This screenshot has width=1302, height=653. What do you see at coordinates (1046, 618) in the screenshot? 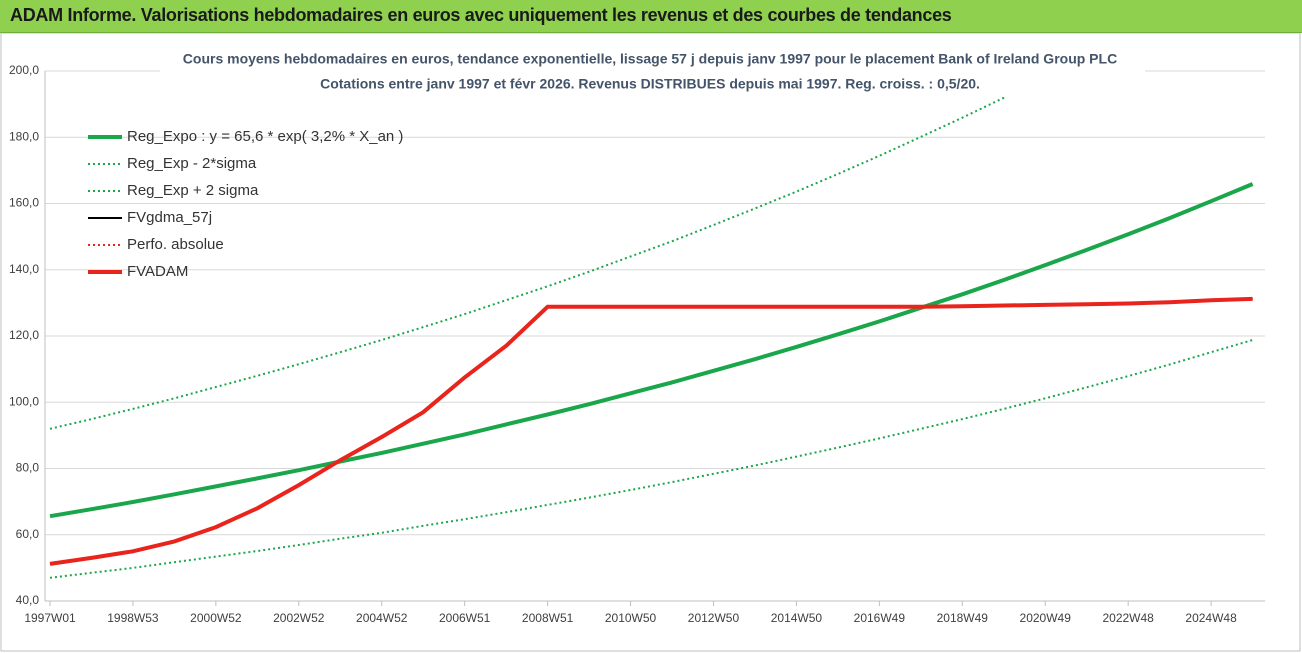
I see `x-tick-label: 2020W49` at bounding box center [1046, 618].